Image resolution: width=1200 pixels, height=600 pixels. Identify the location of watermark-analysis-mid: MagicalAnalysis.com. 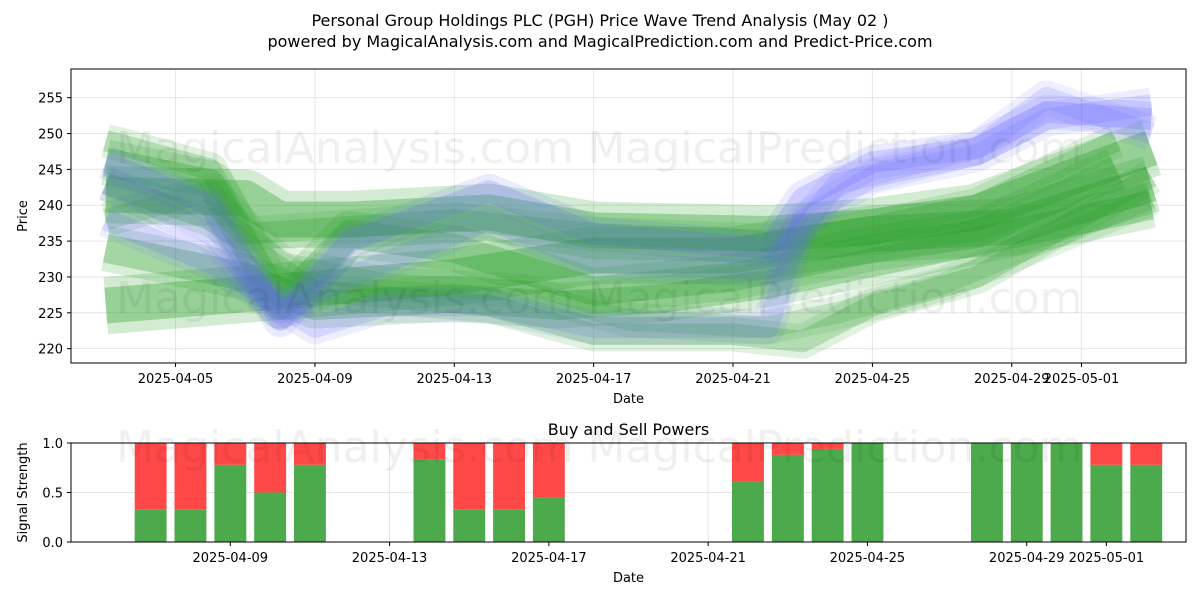
(345, 298).